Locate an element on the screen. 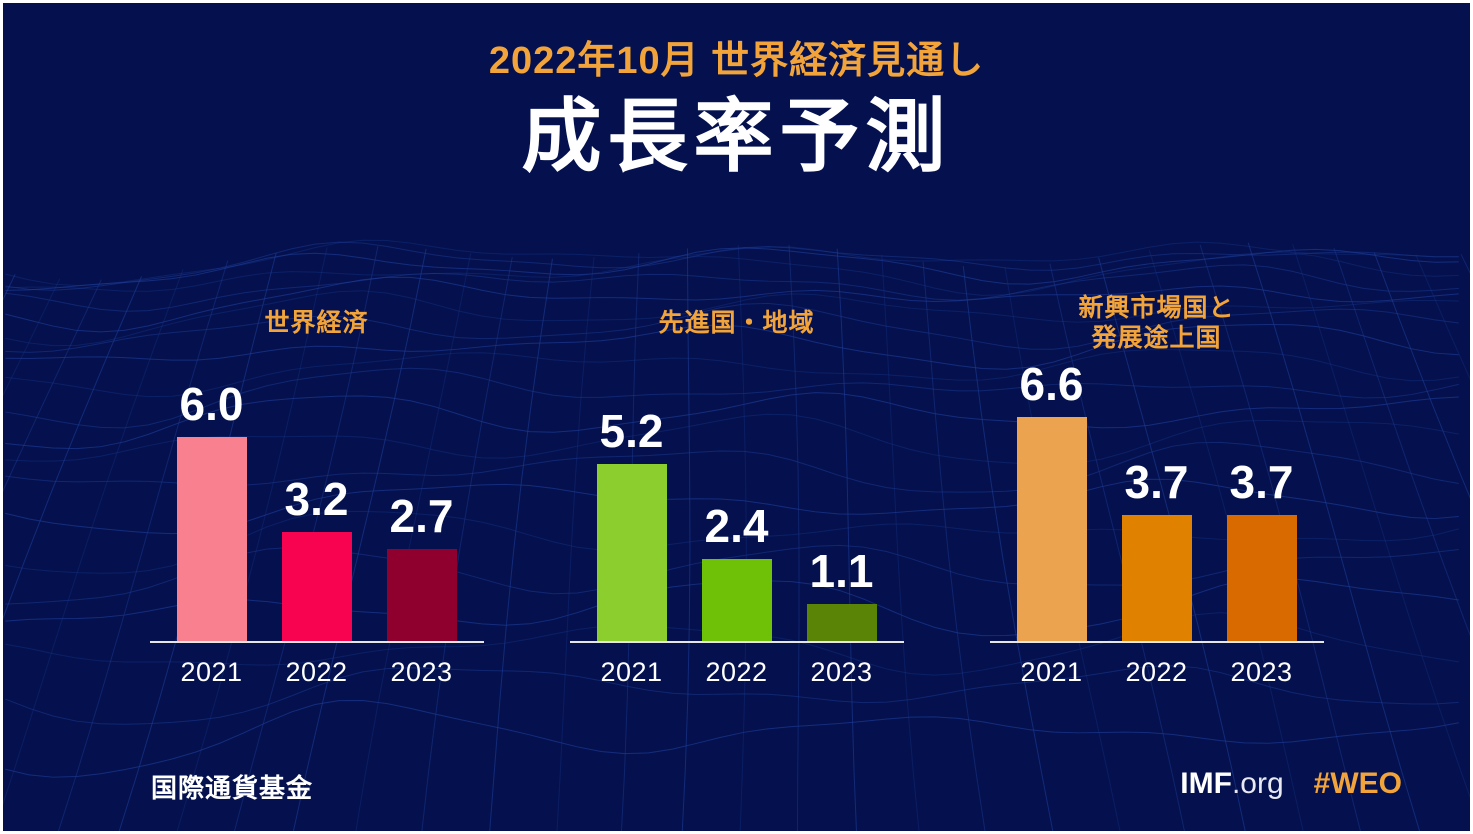 Image resolution: width=1473 pixels, height=834 pixels. bar-column: 5.2 is located at coordinates (631, 523).